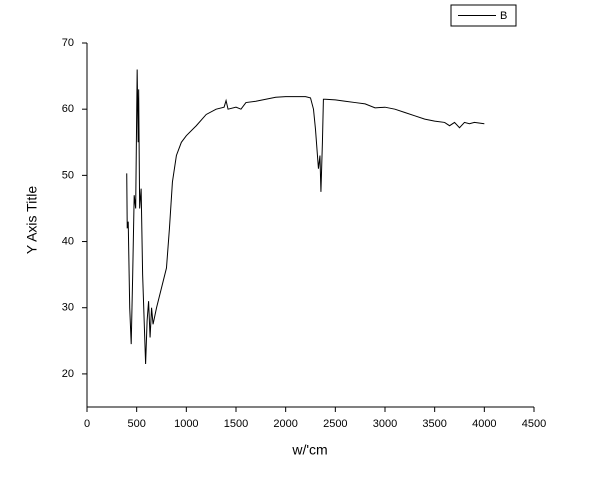 The width and height of the screenshot is (591, 478). What do you see at coordinates (335, 424) in the screenshot?
I see `x-tick-label: 2500` at bounding box center [335, 424].